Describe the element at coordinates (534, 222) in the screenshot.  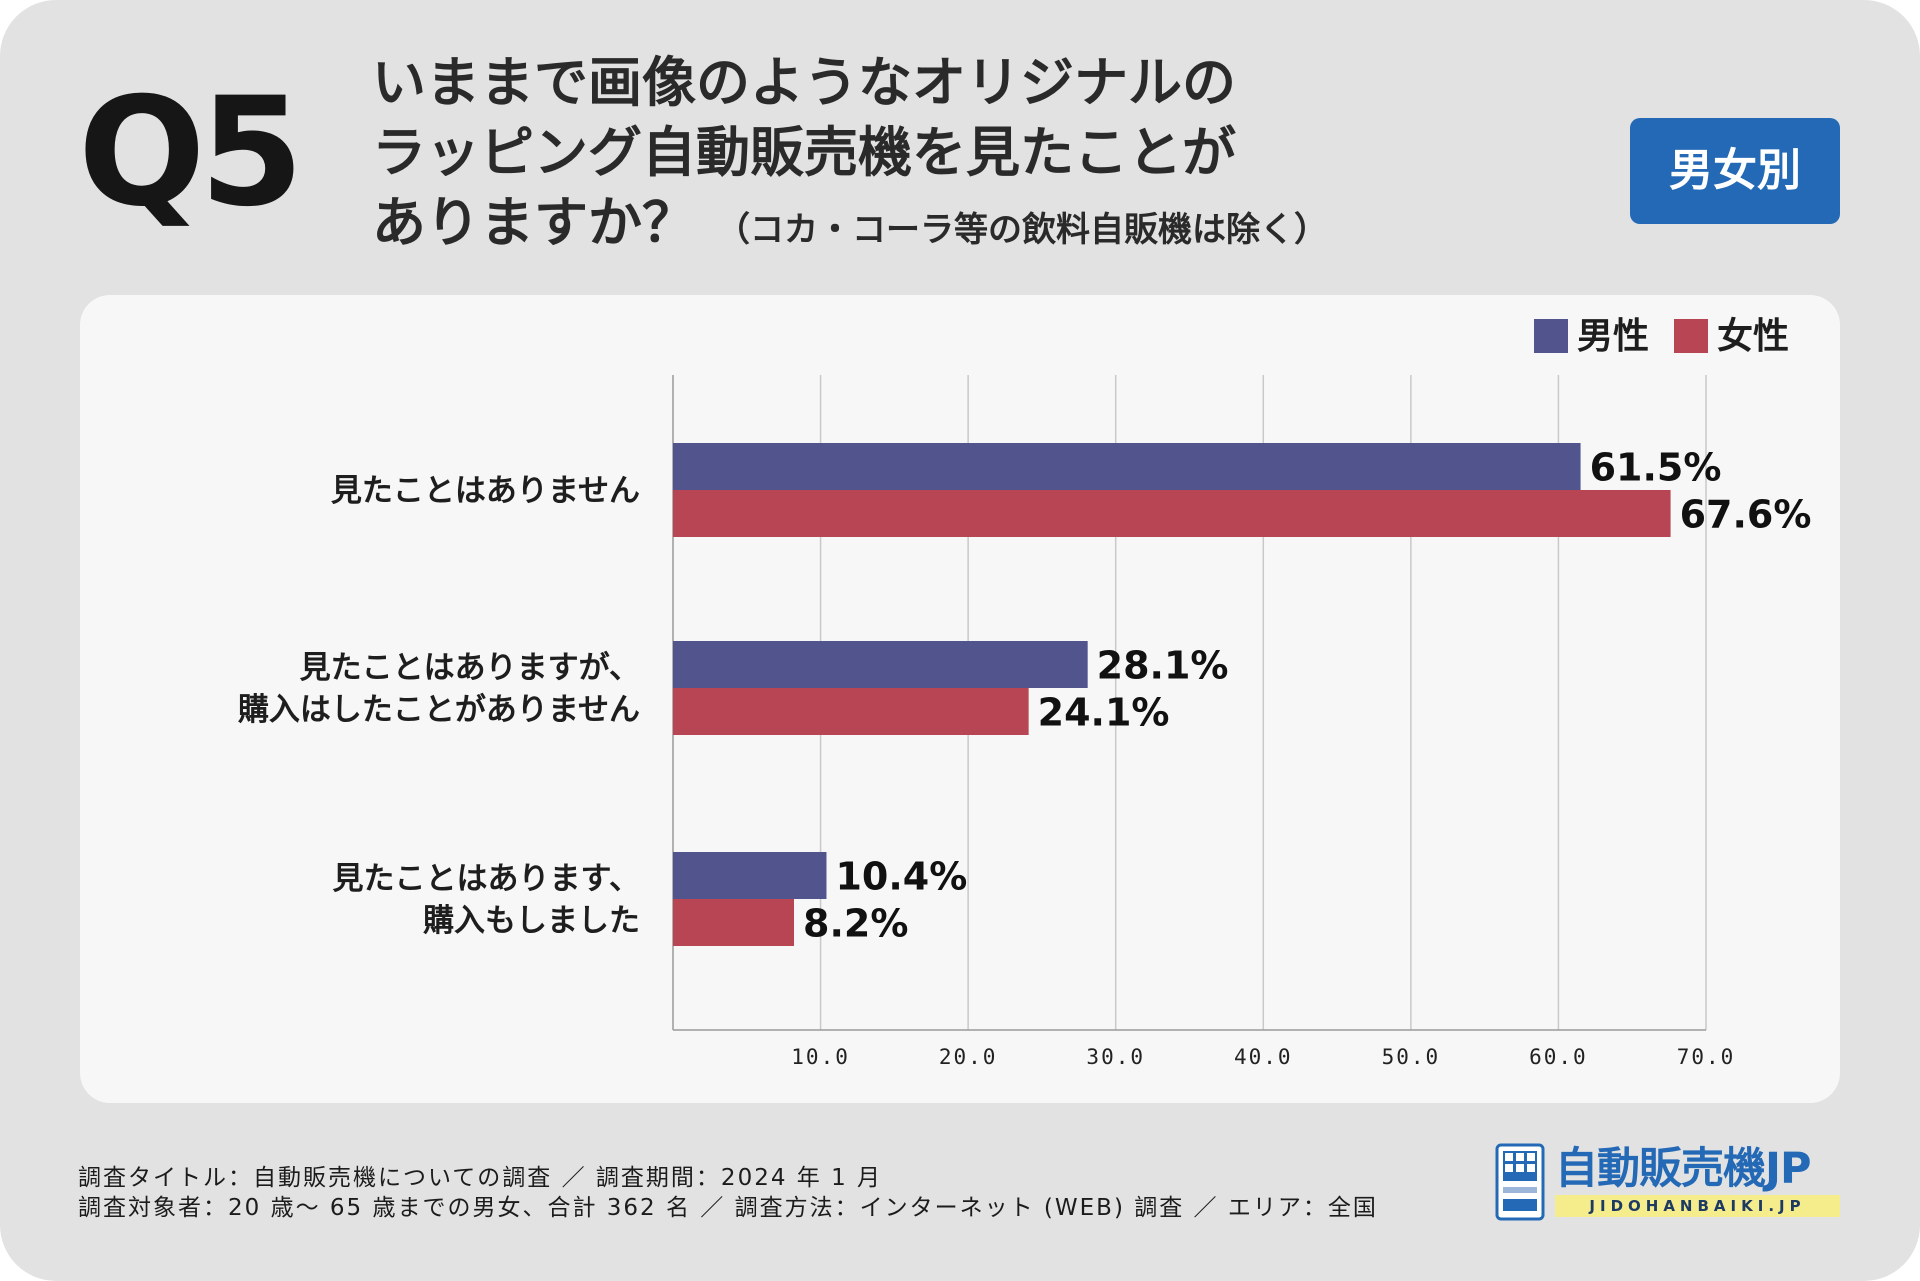
I see `question-line-text: ありますか？` at that location.